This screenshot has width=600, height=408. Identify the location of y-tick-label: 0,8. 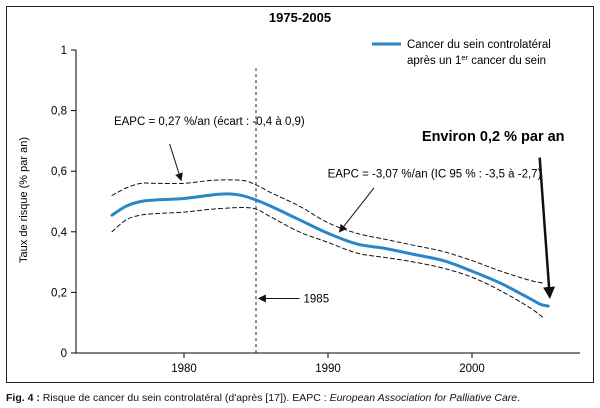
(59, 112).